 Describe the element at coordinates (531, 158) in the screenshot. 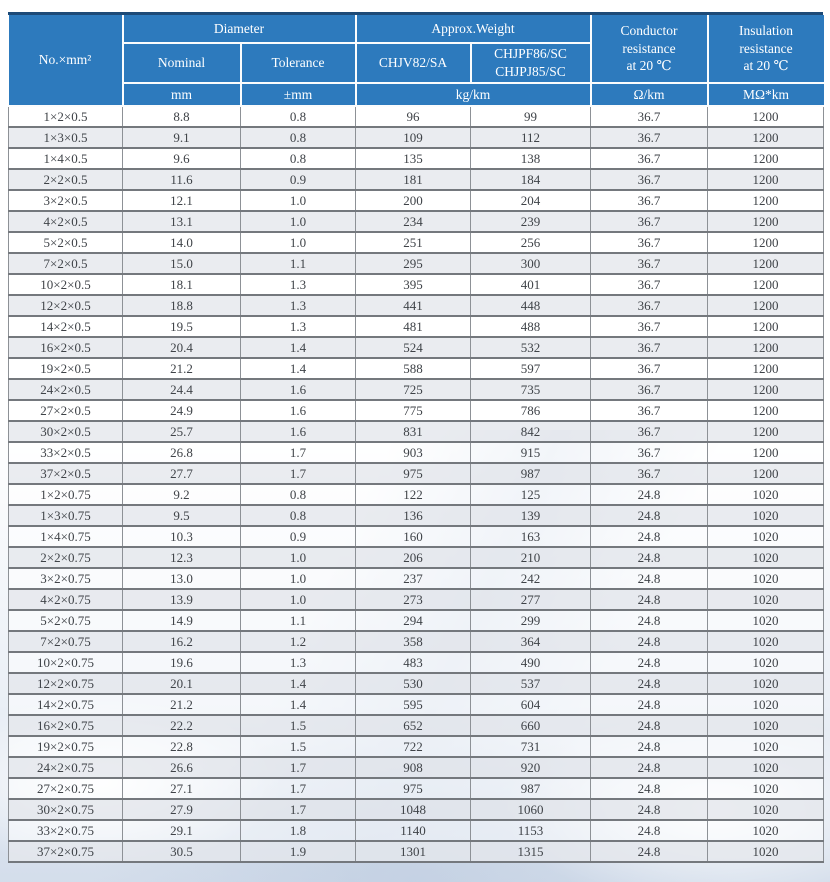

I see `table-cell: 138` at that location.